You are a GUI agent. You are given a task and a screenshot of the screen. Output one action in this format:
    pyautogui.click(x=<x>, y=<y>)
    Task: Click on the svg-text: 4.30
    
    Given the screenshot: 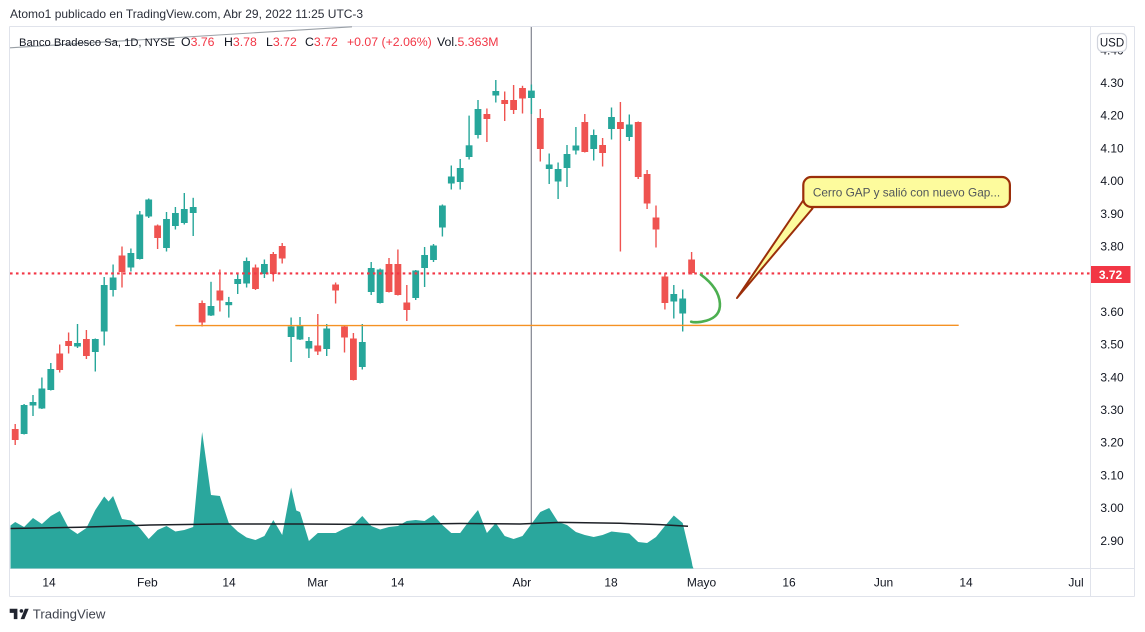 What is the action you would take?
    pyautogui.click(x=1112, y=83)
    